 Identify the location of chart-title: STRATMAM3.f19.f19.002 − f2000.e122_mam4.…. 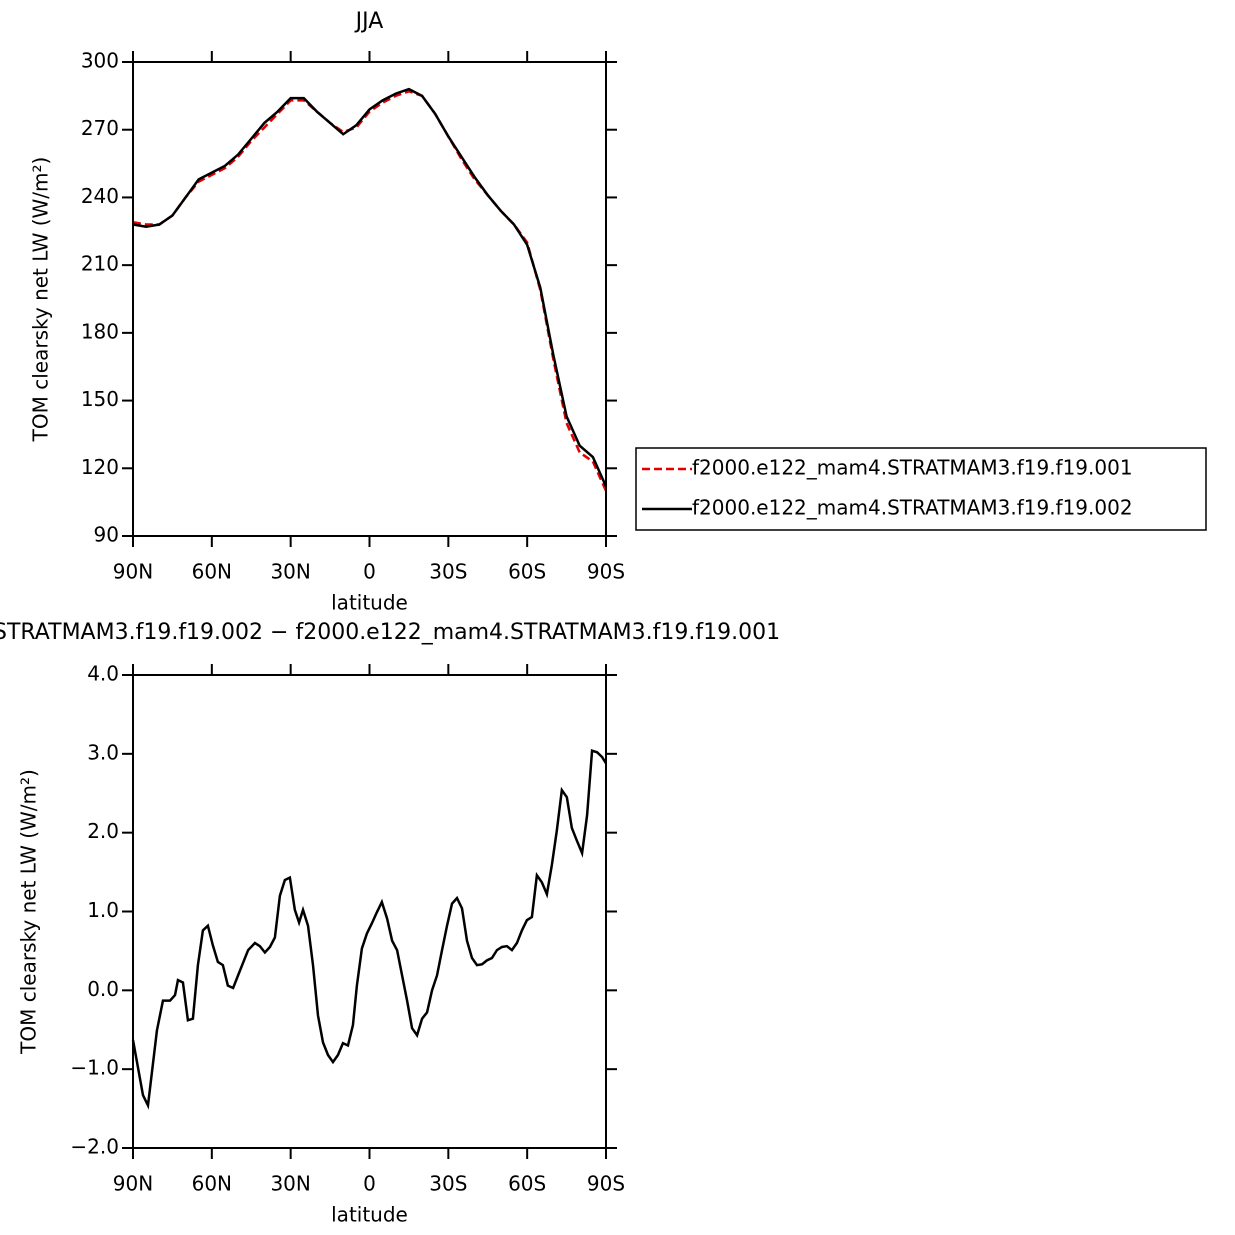
(390, 632).